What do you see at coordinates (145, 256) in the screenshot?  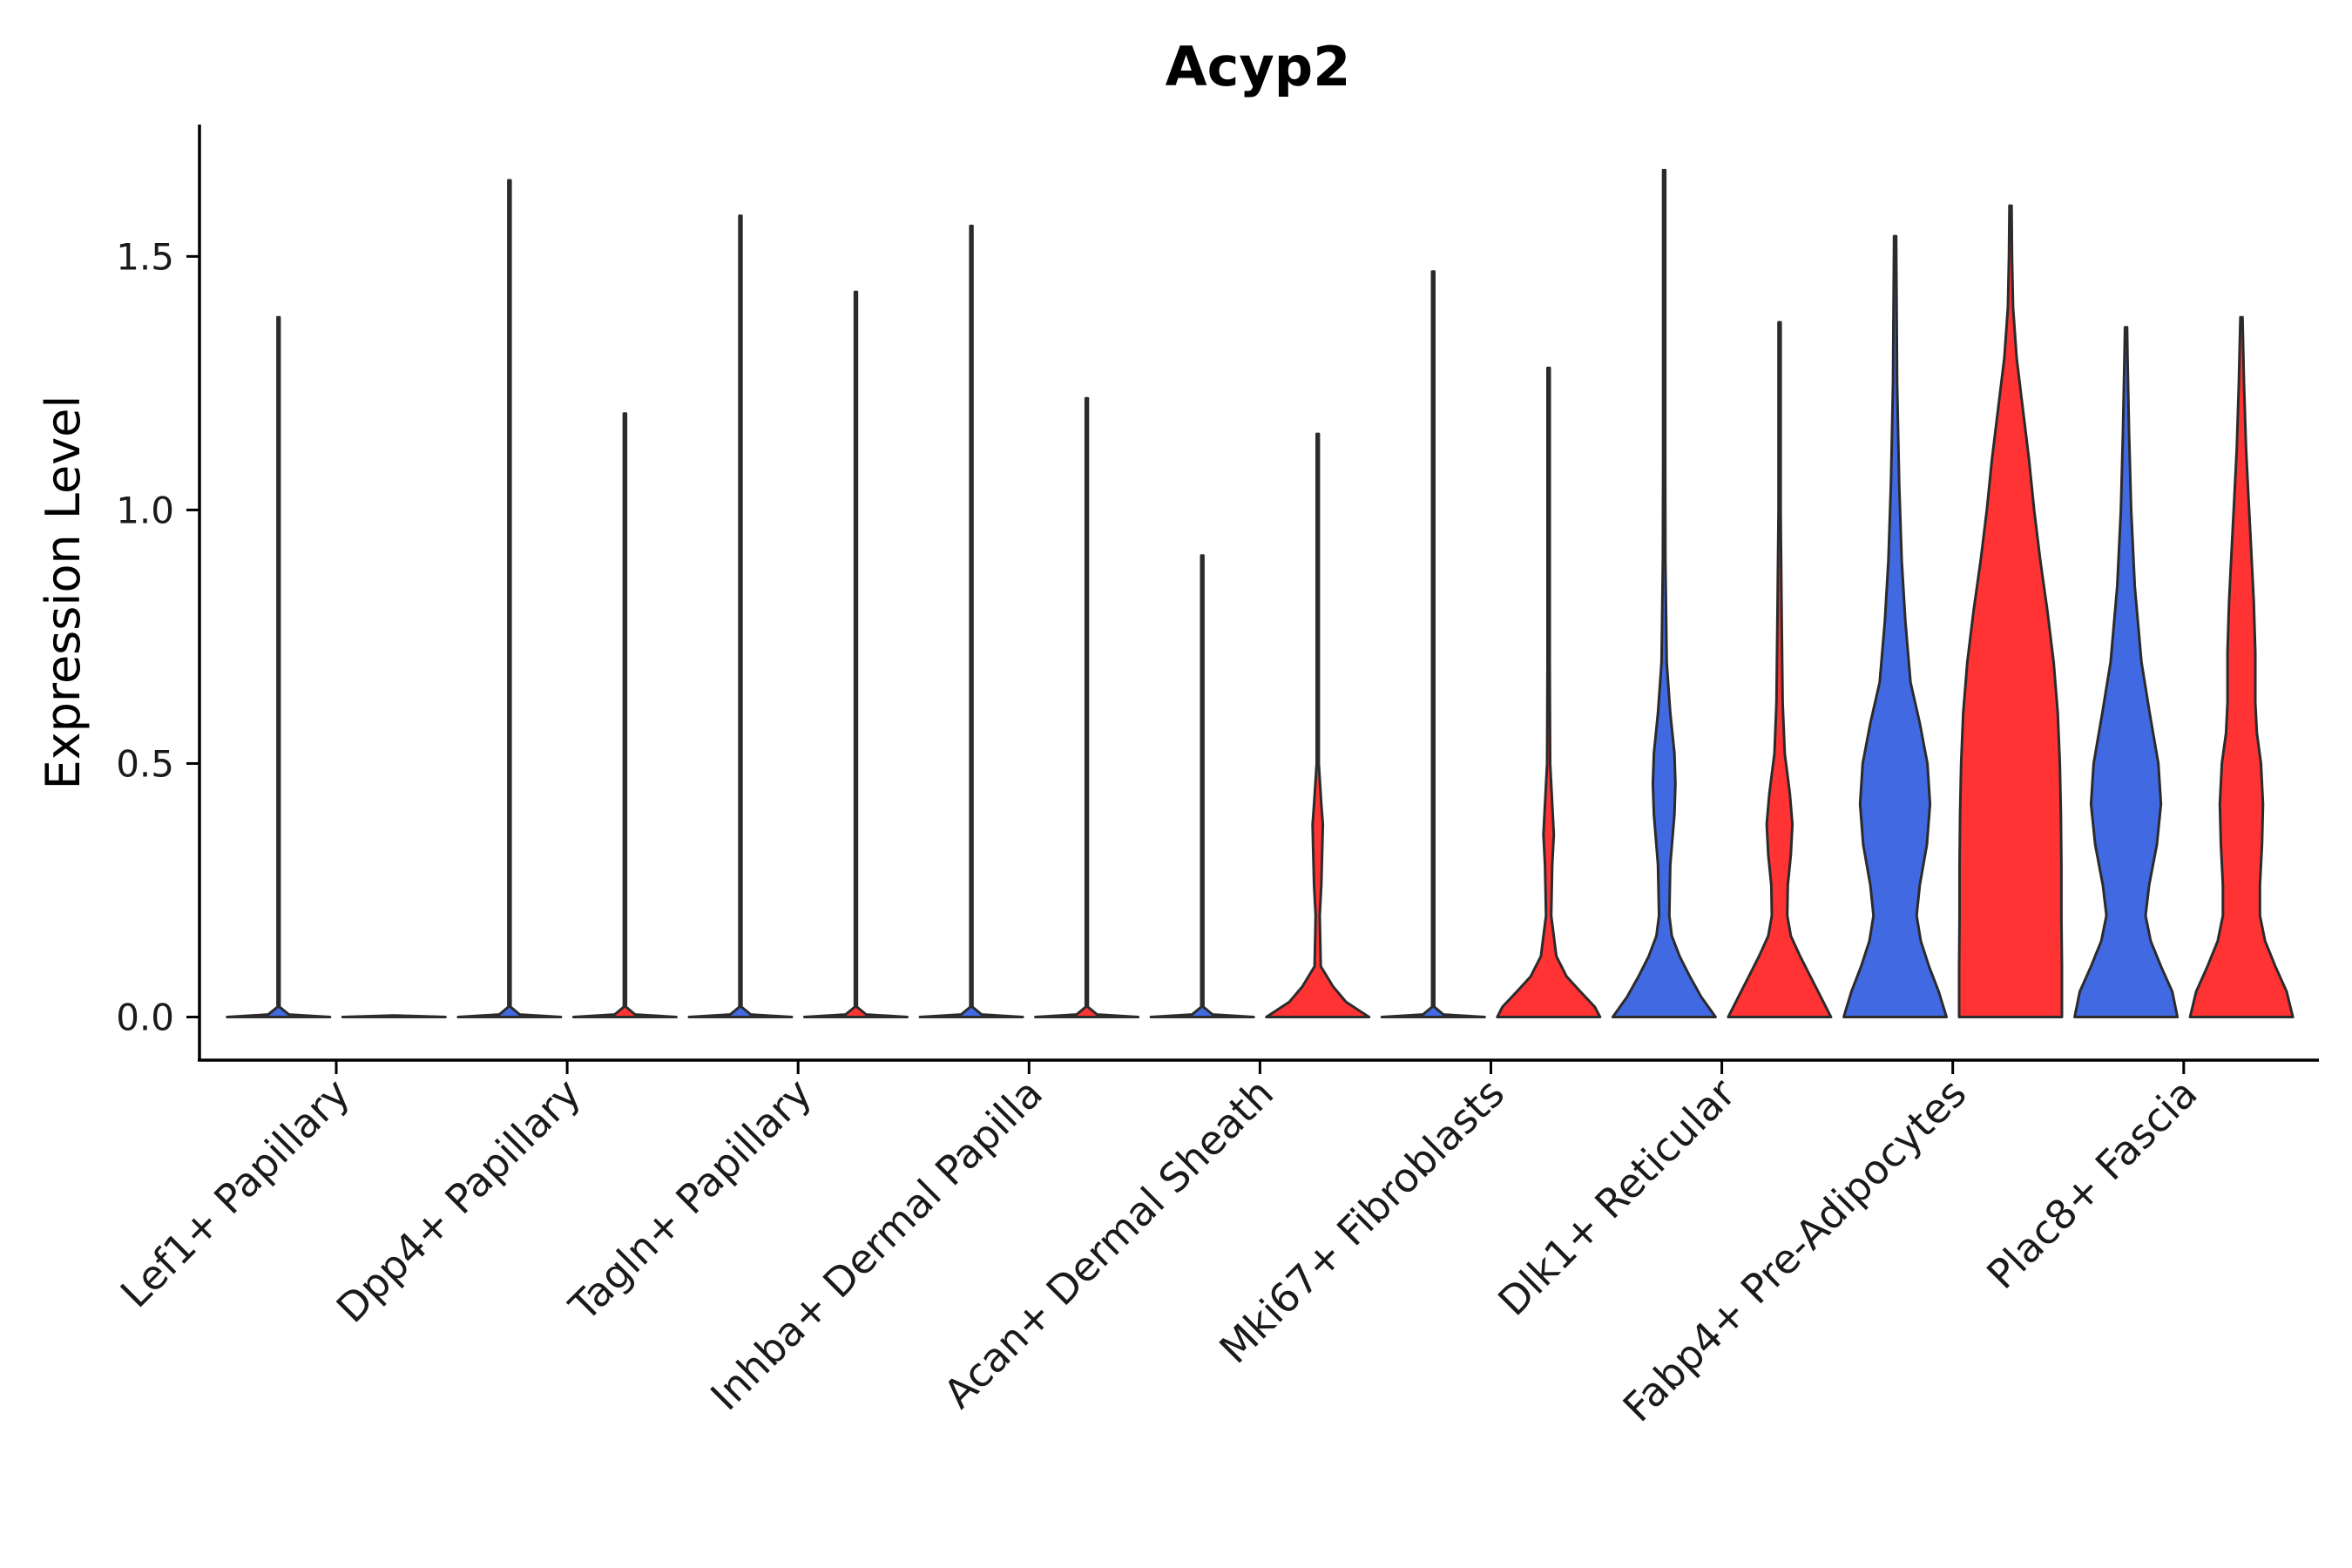 I see `y-tick-label: 1.5` at bounding box center [145, 256].